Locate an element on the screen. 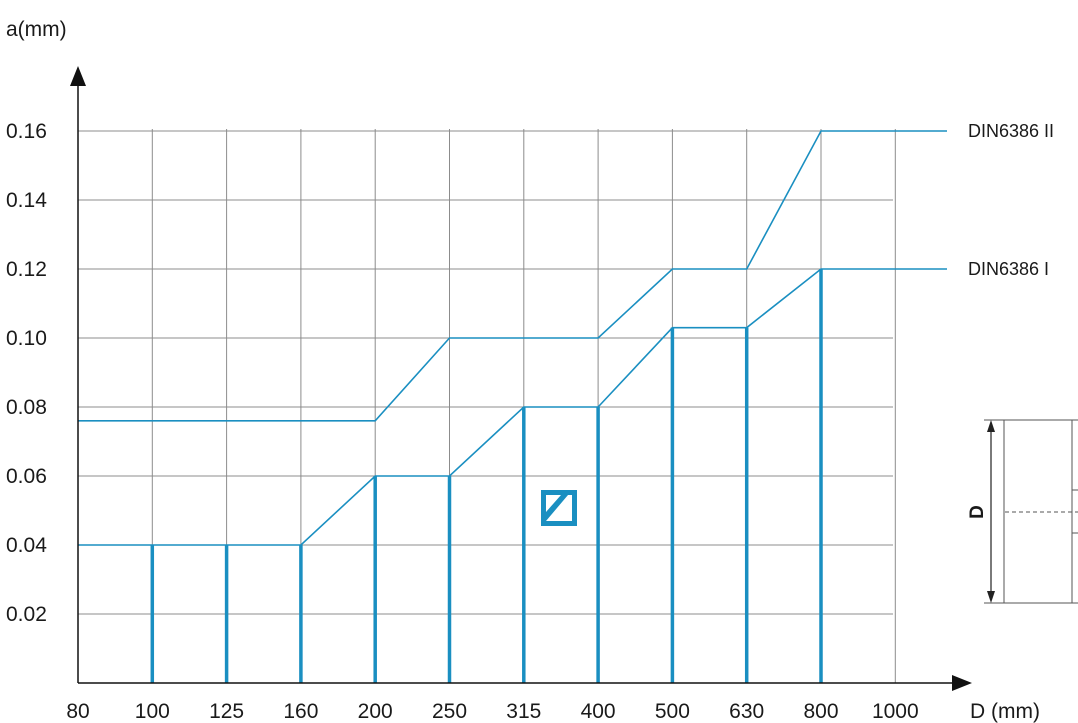  x-tick-label: 400 is located at coordinates (598, 711).